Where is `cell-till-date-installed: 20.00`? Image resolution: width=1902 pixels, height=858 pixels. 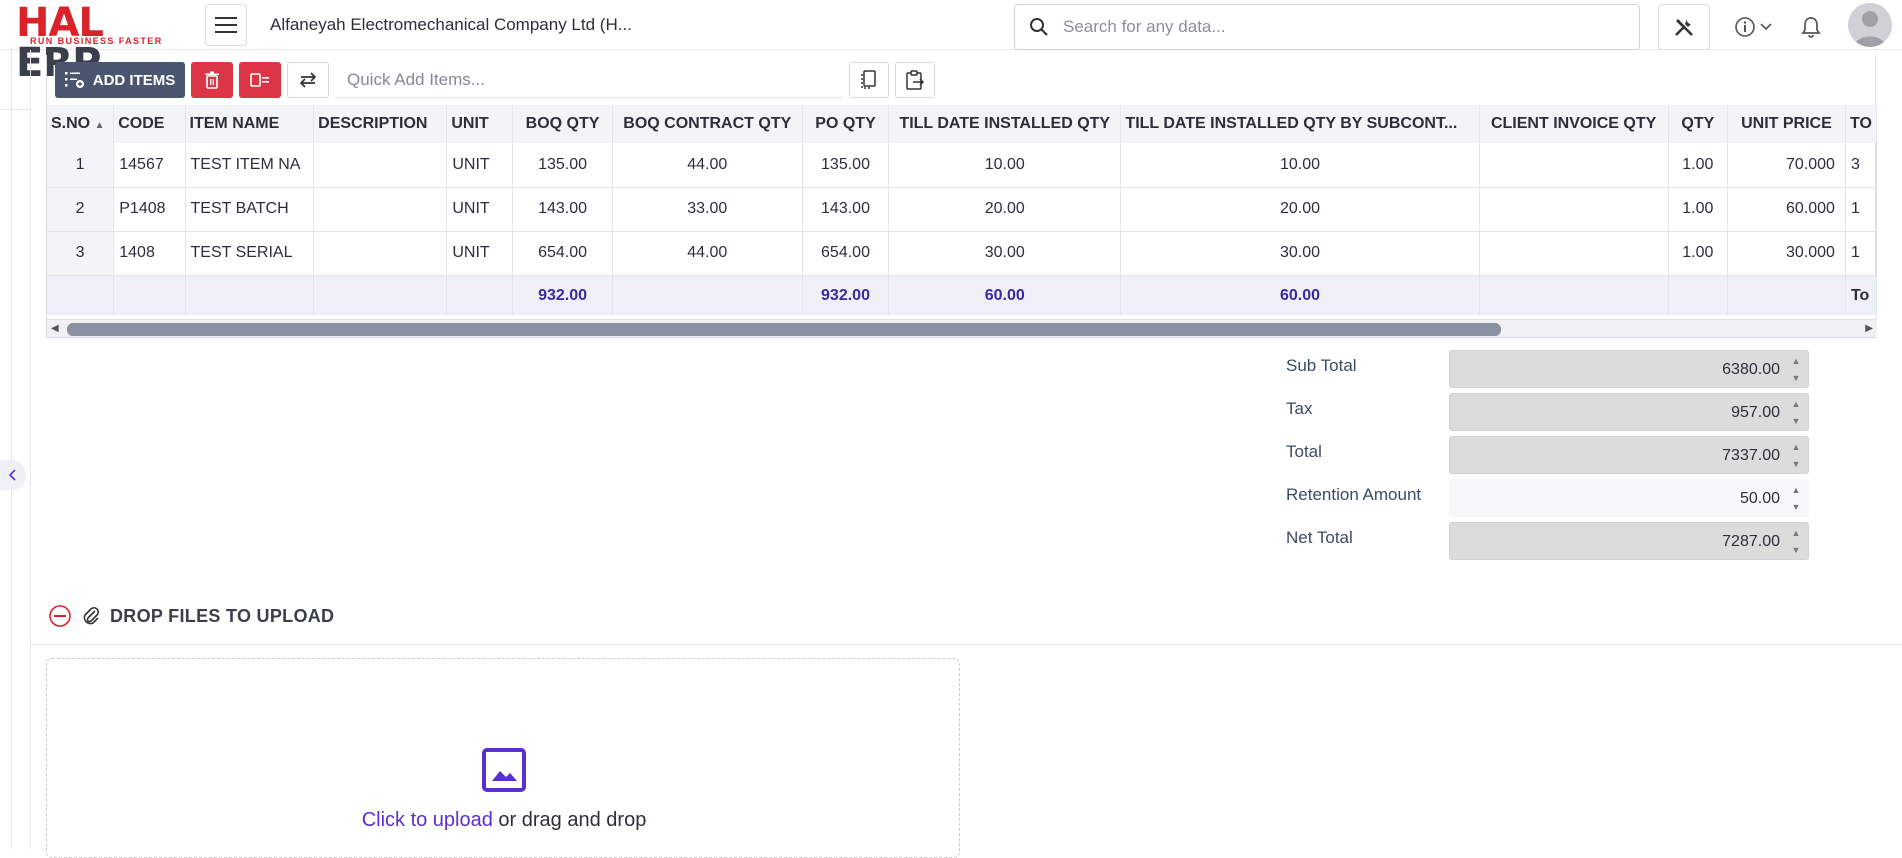
cell-till-date-installed: 20.00 is located at coordinates (1005, 209).